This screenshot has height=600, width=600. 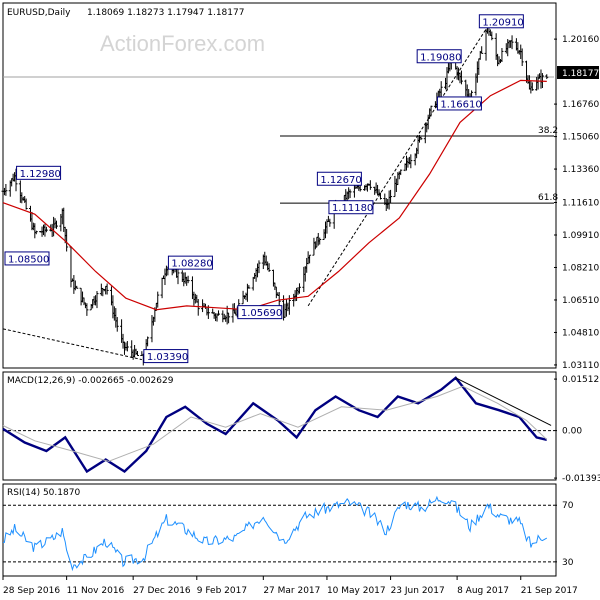 I want to click on price-label: 1.08280, so click(x=190, y=262).